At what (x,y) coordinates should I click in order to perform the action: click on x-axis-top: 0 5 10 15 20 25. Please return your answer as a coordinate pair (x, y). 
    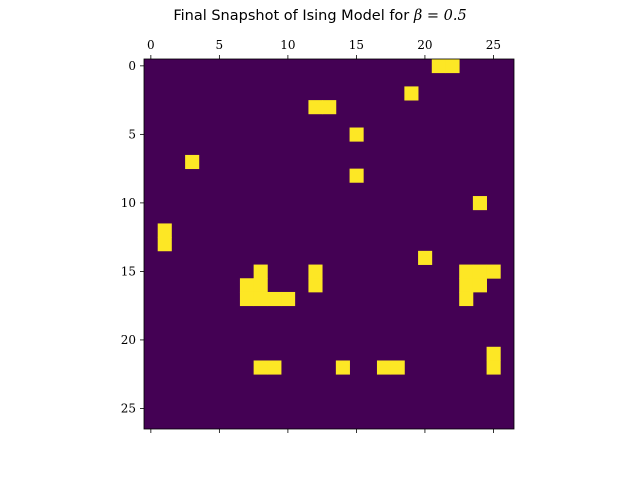
    Looking at the image, I should click on (324, 48).